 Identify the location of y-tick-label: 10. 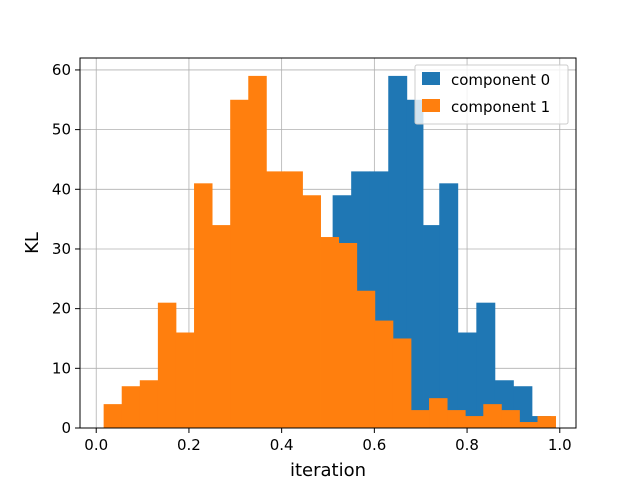
(61, 368).